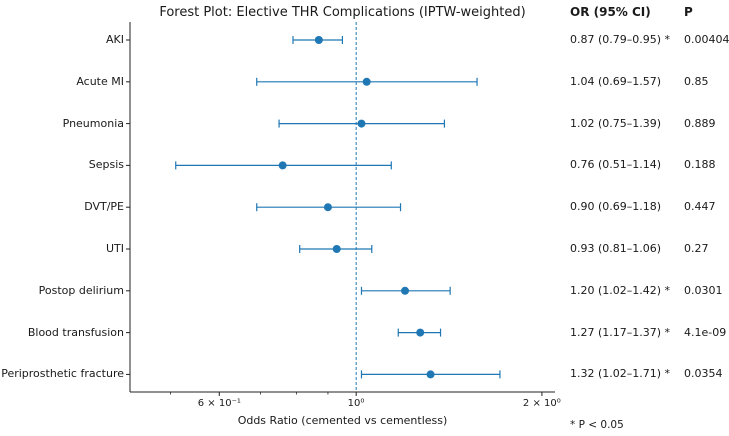 Image resolution: width=729 pixels, height=436 pixels. I want to click on x-axis-label: Odds Ratio (cemented vs cementless), so click(342, 420).